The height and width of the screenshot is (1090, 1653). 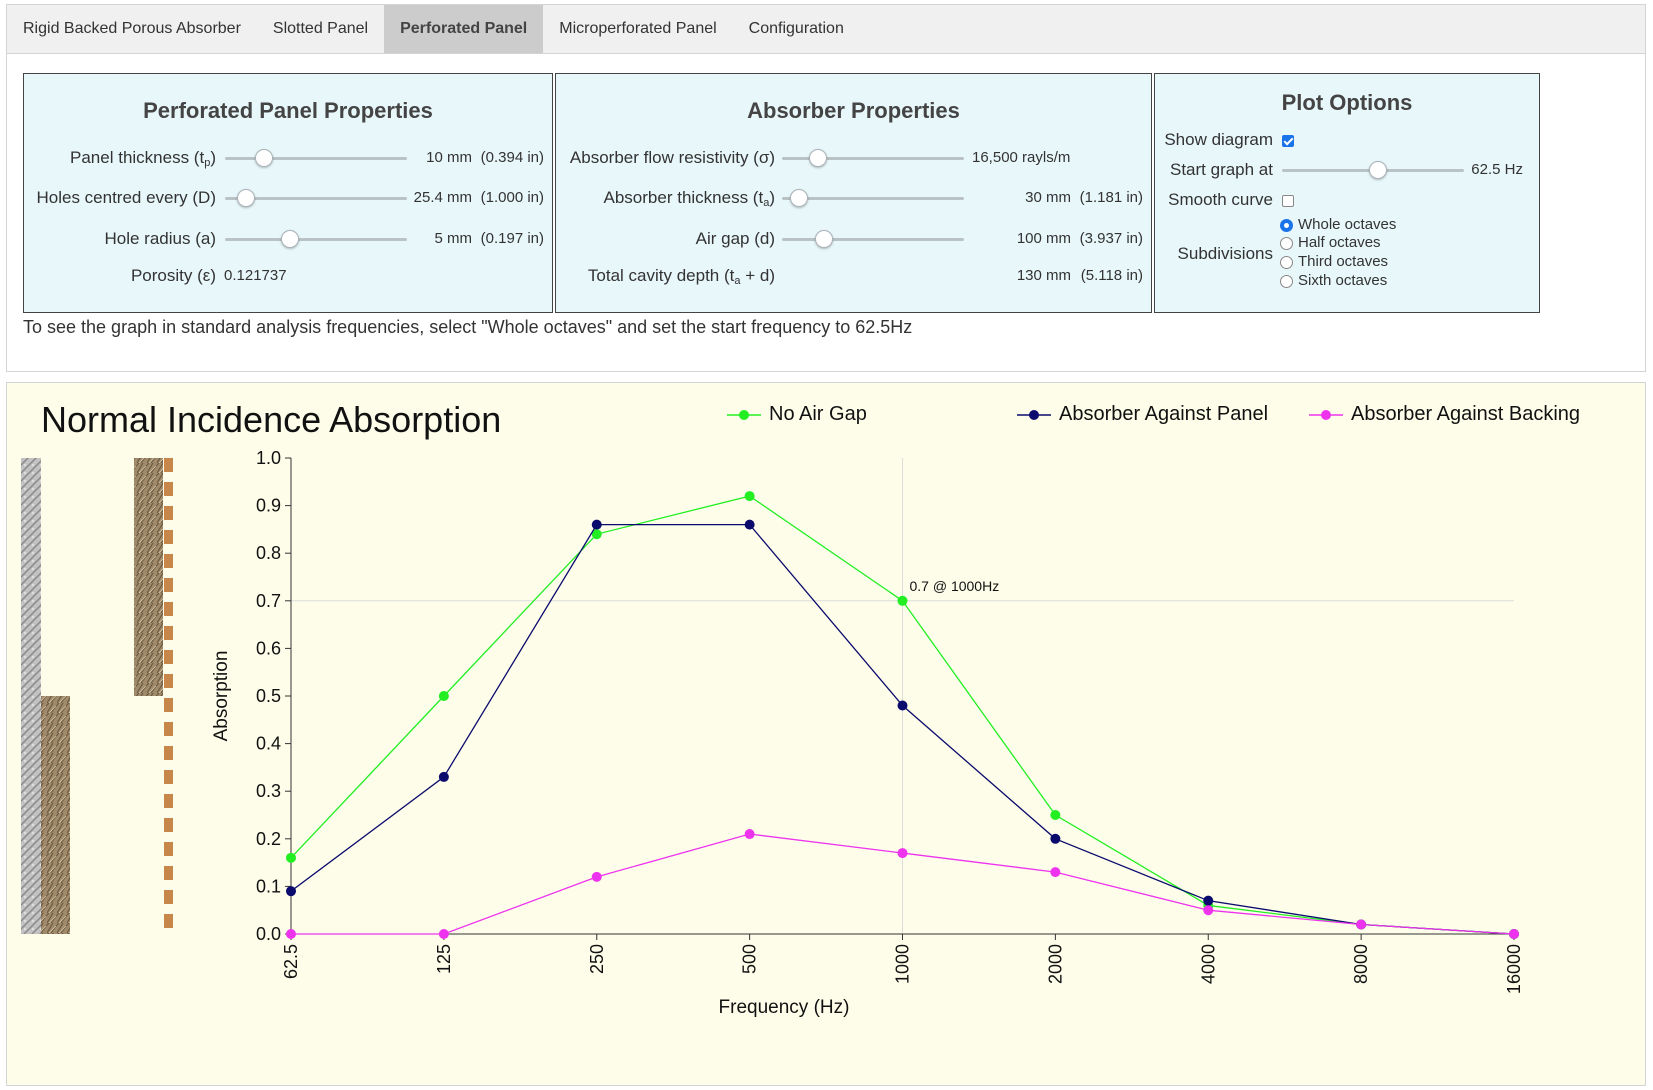 I want to click on porosity-label: Porosity (ε), so click(x=173, y=275).